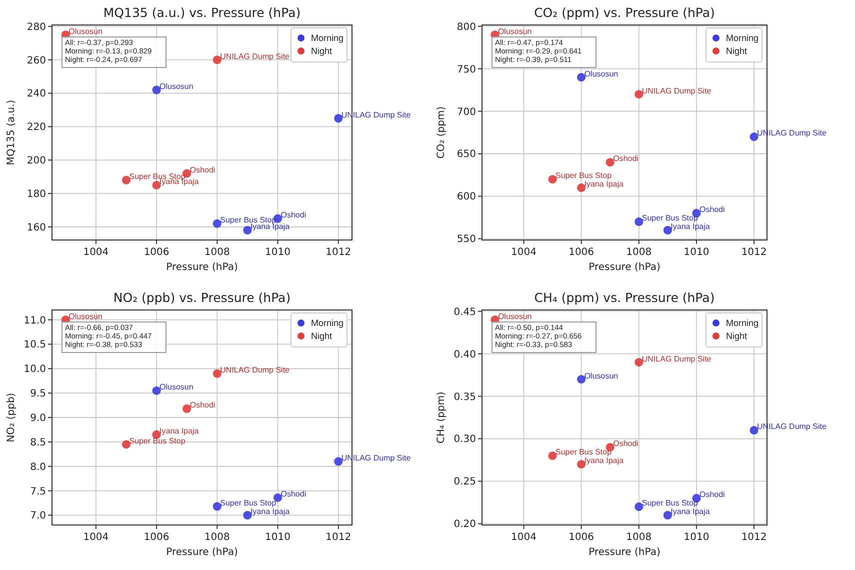 This screenshot has width=855, height=570. What do you see at coordinates (466, 197) in the screenshot?
I see `y-tick-label: 600` at bounding box center [466, 197].